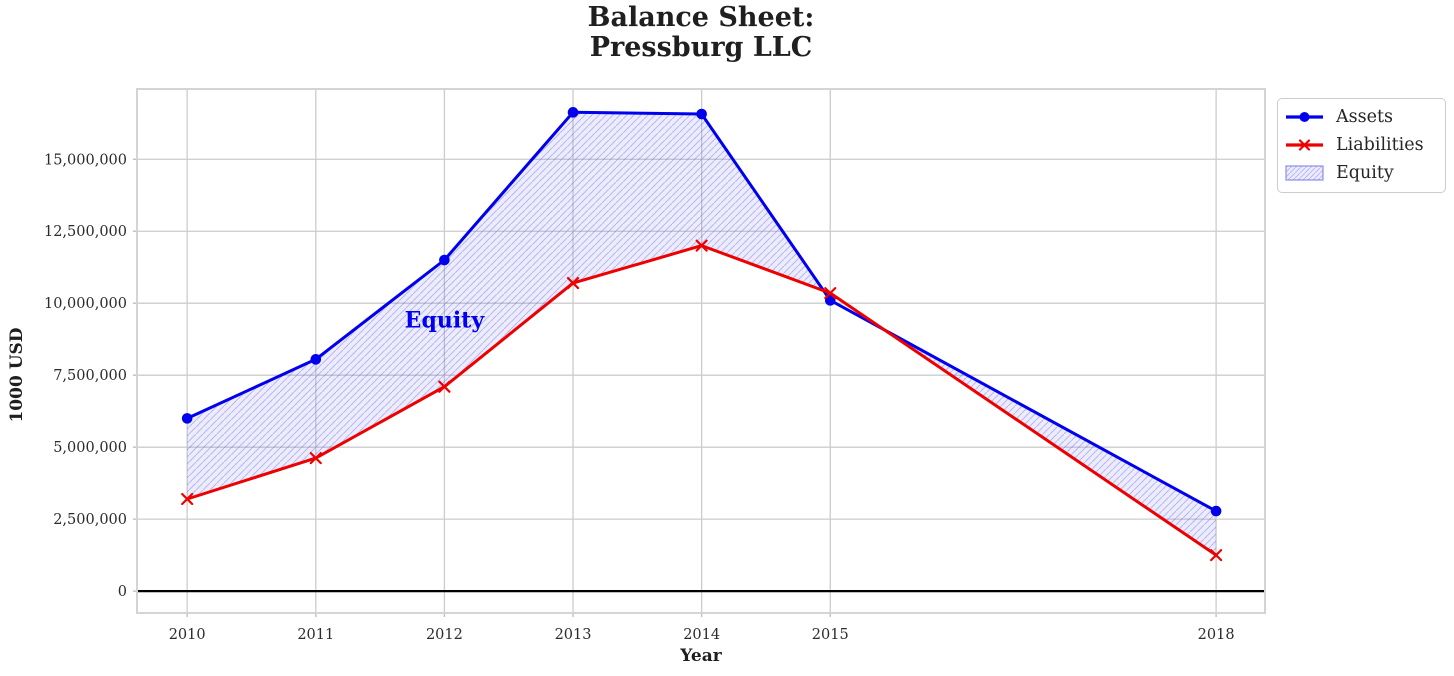 This screenshot has width=1454, height=676. I want to click on legend-item-assets: Assets, so click(1361, 117).